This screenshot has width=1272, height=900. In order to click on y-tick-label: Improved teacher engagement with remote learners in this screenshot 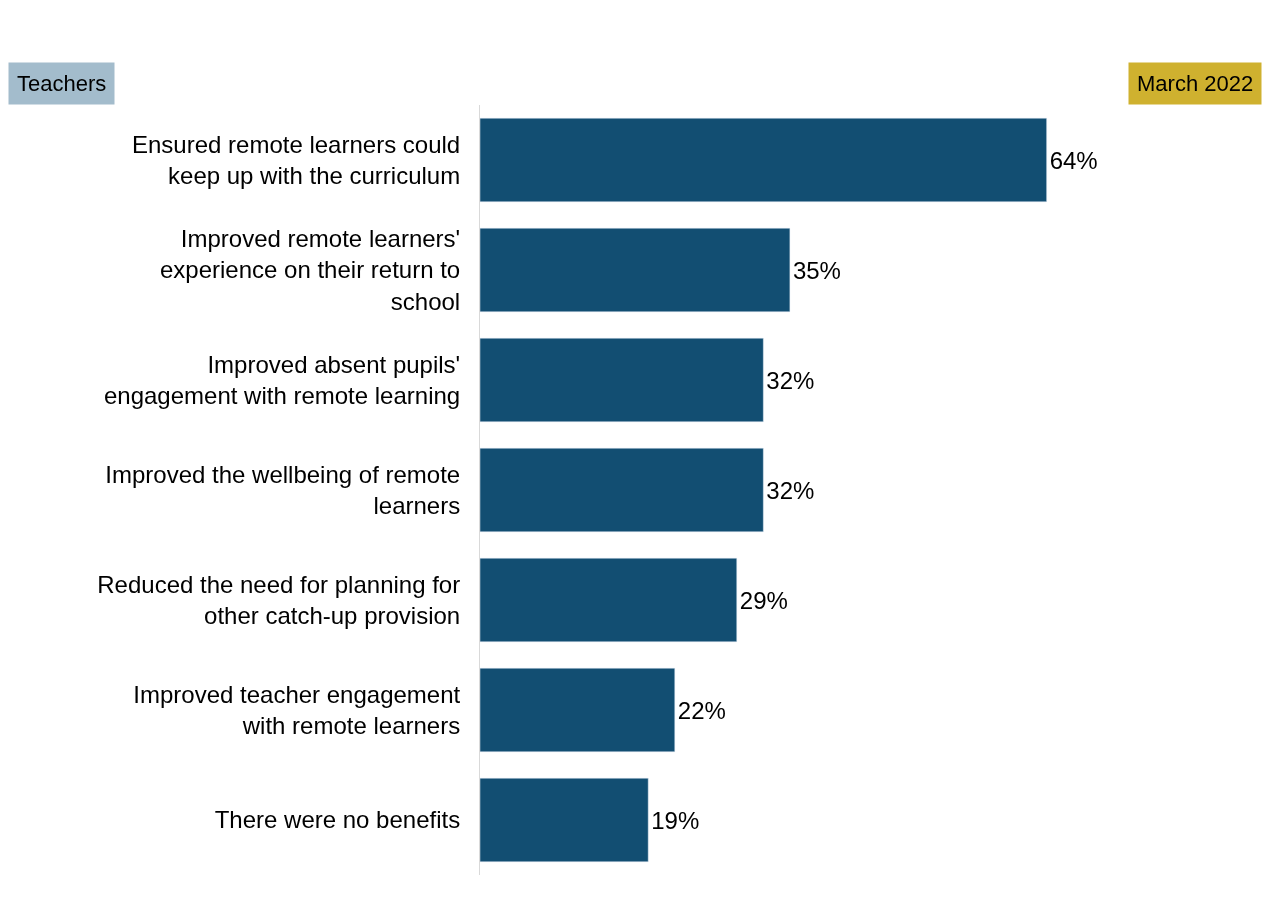, I will do `click(297, 709)`.